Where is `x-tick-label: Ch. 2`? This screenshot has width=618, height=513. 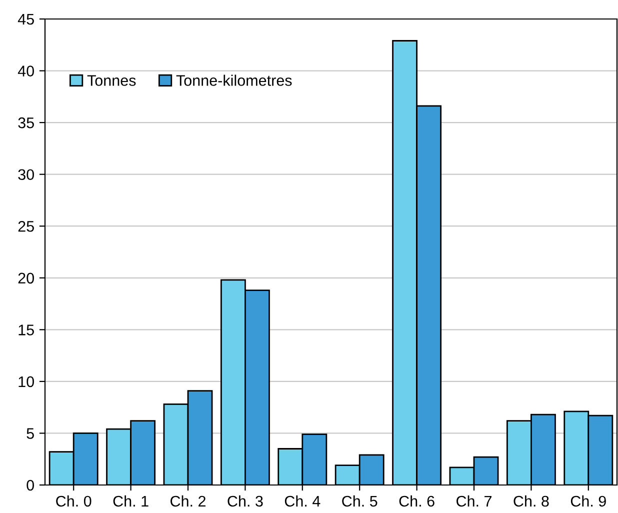
x-tick-label: Ch. 2 is located at coordinates (188, 501).